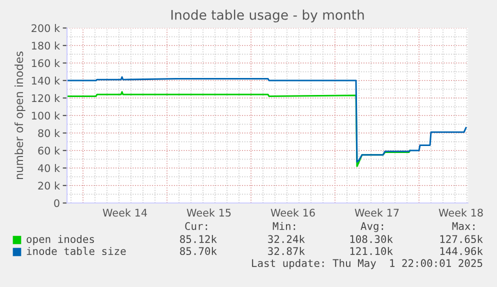 Image resolution: width=497 pixels, height=287 pixels. What do you see at coordinates (46, 63) in the screenshot?
I see `y-tick-label: 160 k` at bounding box center [46, 63].